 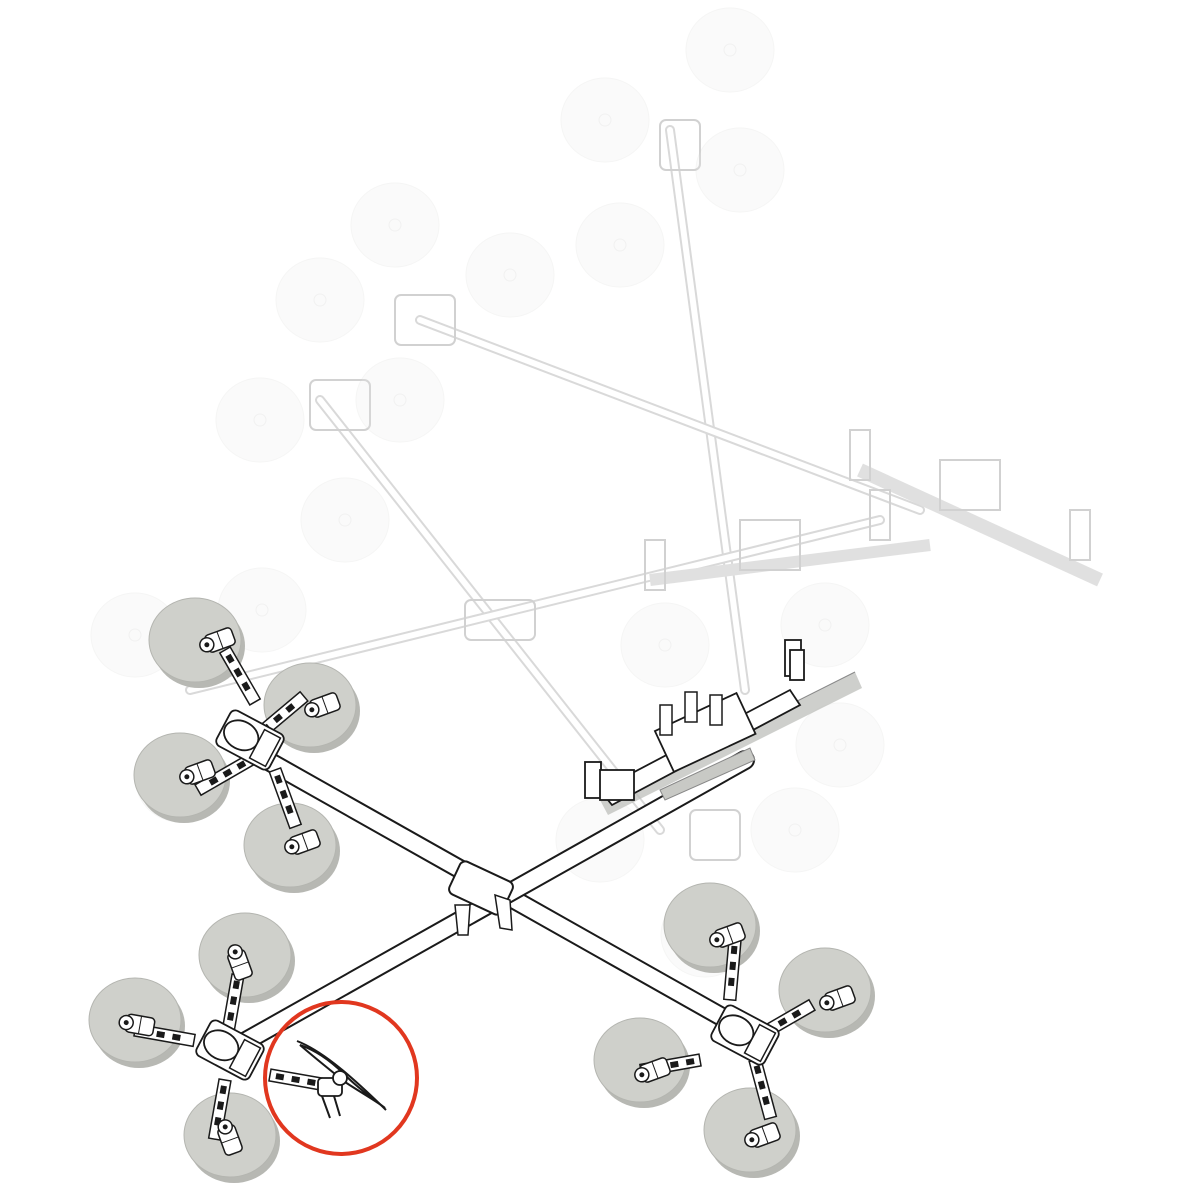 I want to click on propeller-icon, so click(x=327, y=1079).